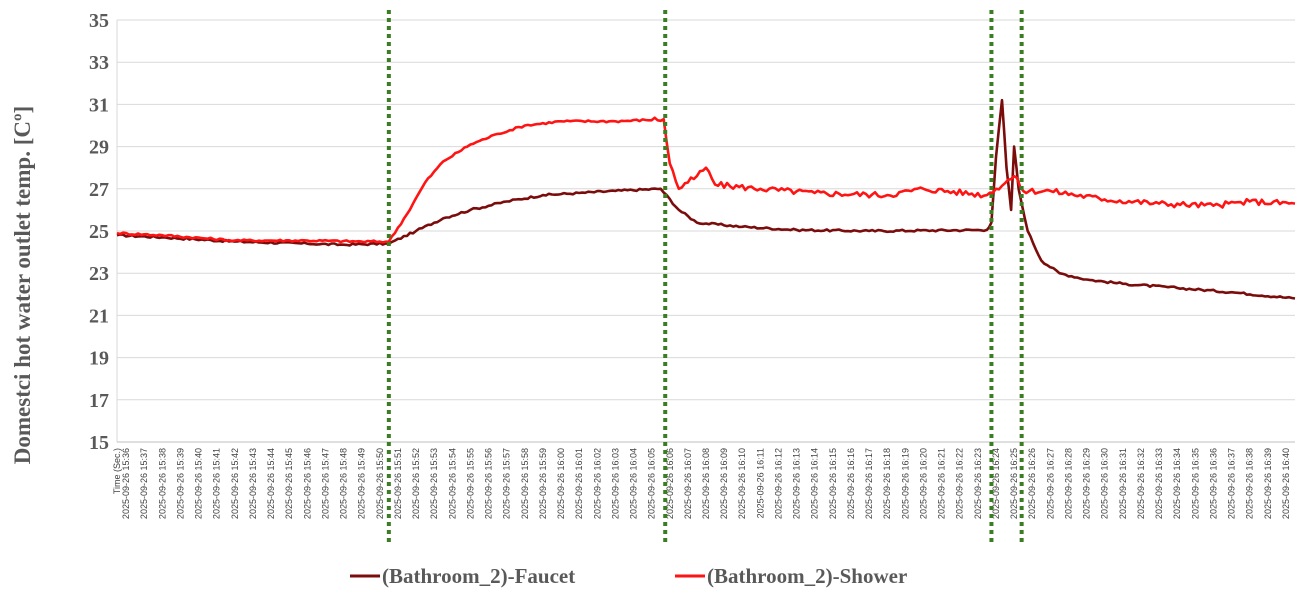 The height and width of the screenshot is (598, 1305). What do you see at coordinates (561, 483) in the screenshot?
I see `x-tick-label: 2025-09-26 16:00` at bounding box center [561, 483].